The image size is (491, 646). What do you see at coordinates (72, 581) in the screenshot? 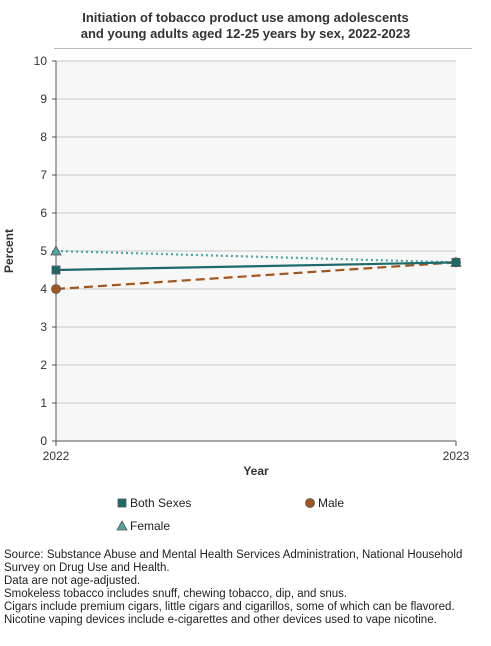
I see `footnote-age-adjusted: Data are not age-adjusted.` at bounding box center [72, 581].